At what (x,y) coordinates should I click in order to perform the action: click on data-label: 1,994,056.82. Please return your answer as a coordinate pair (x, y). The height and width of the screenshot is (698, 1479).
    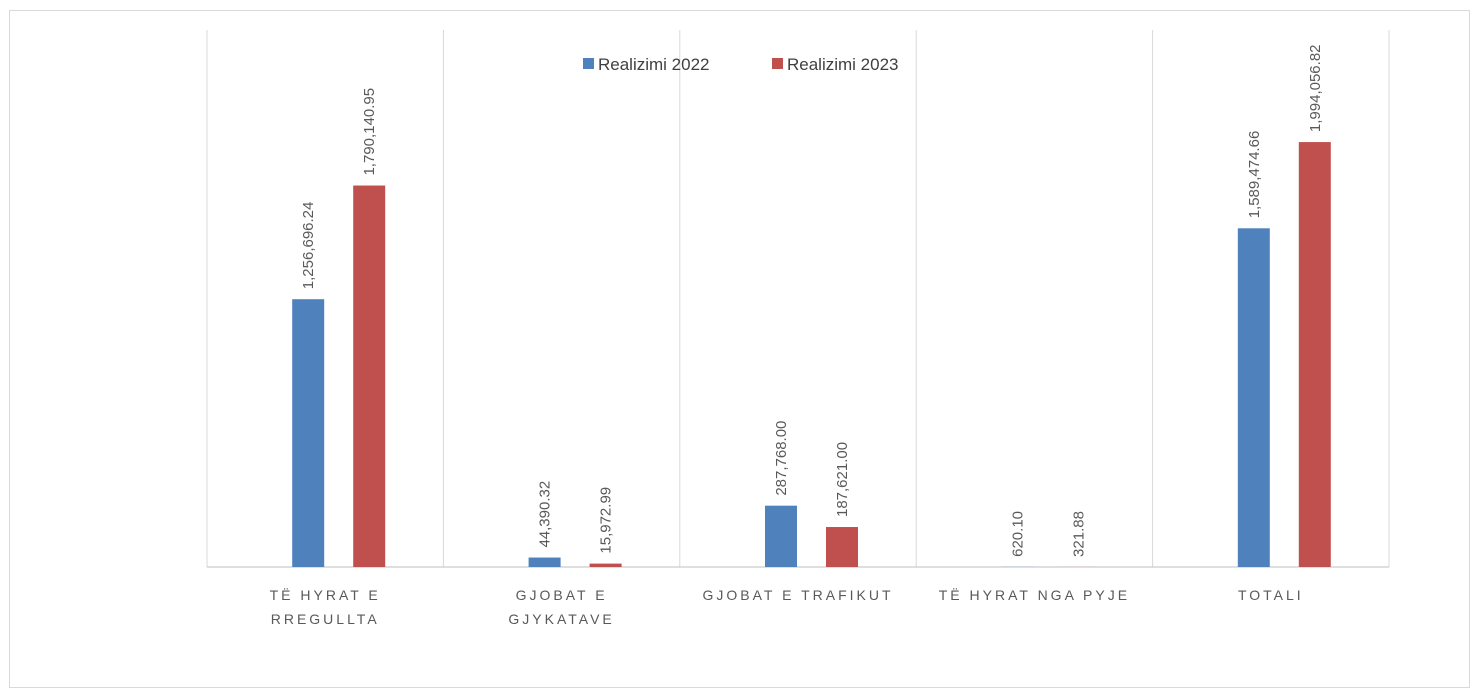
    Looking at the image, I should click on (1315, 88).